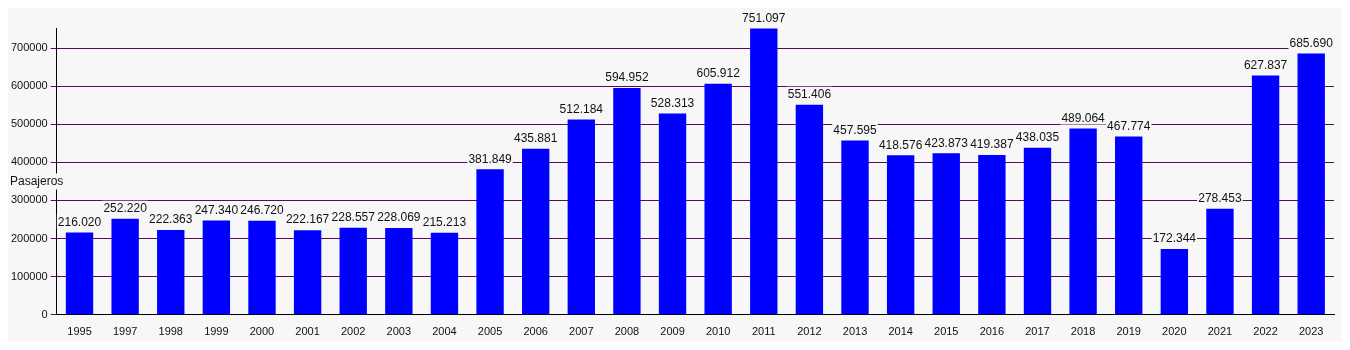 This screenshot has height=350, width=1350. Describe the element at coordinates (809, 331) in the screenshot. I see `x-tick-label: 2012` at that location.